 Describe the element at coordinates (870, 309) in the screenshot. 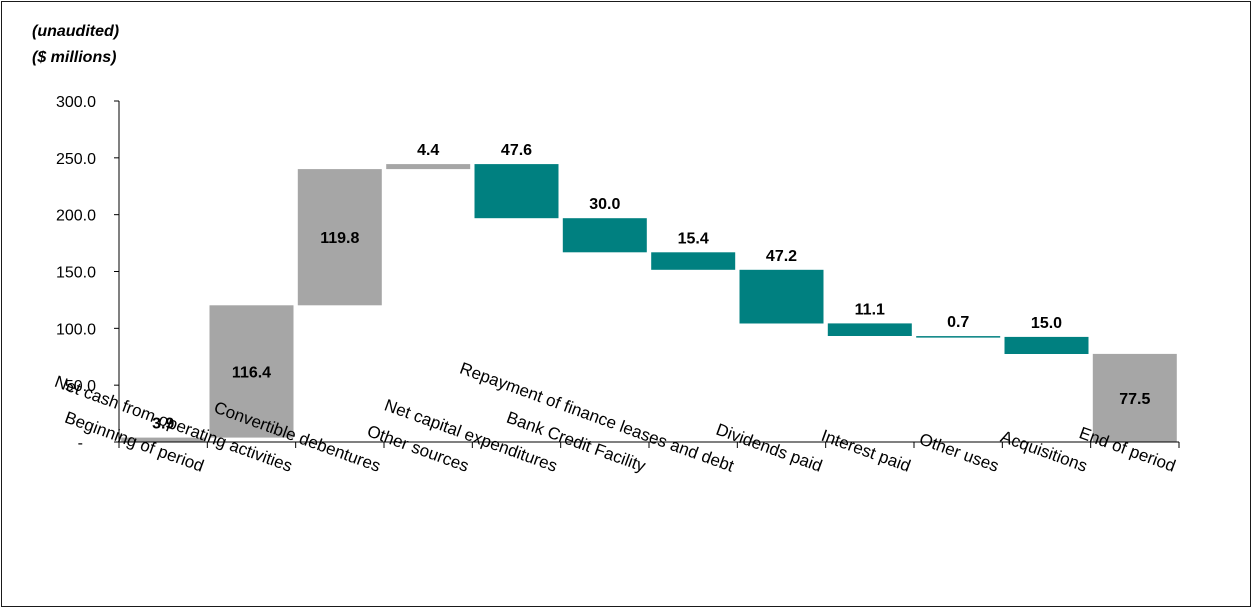

I see `data-label-9: 11.1` at that location.